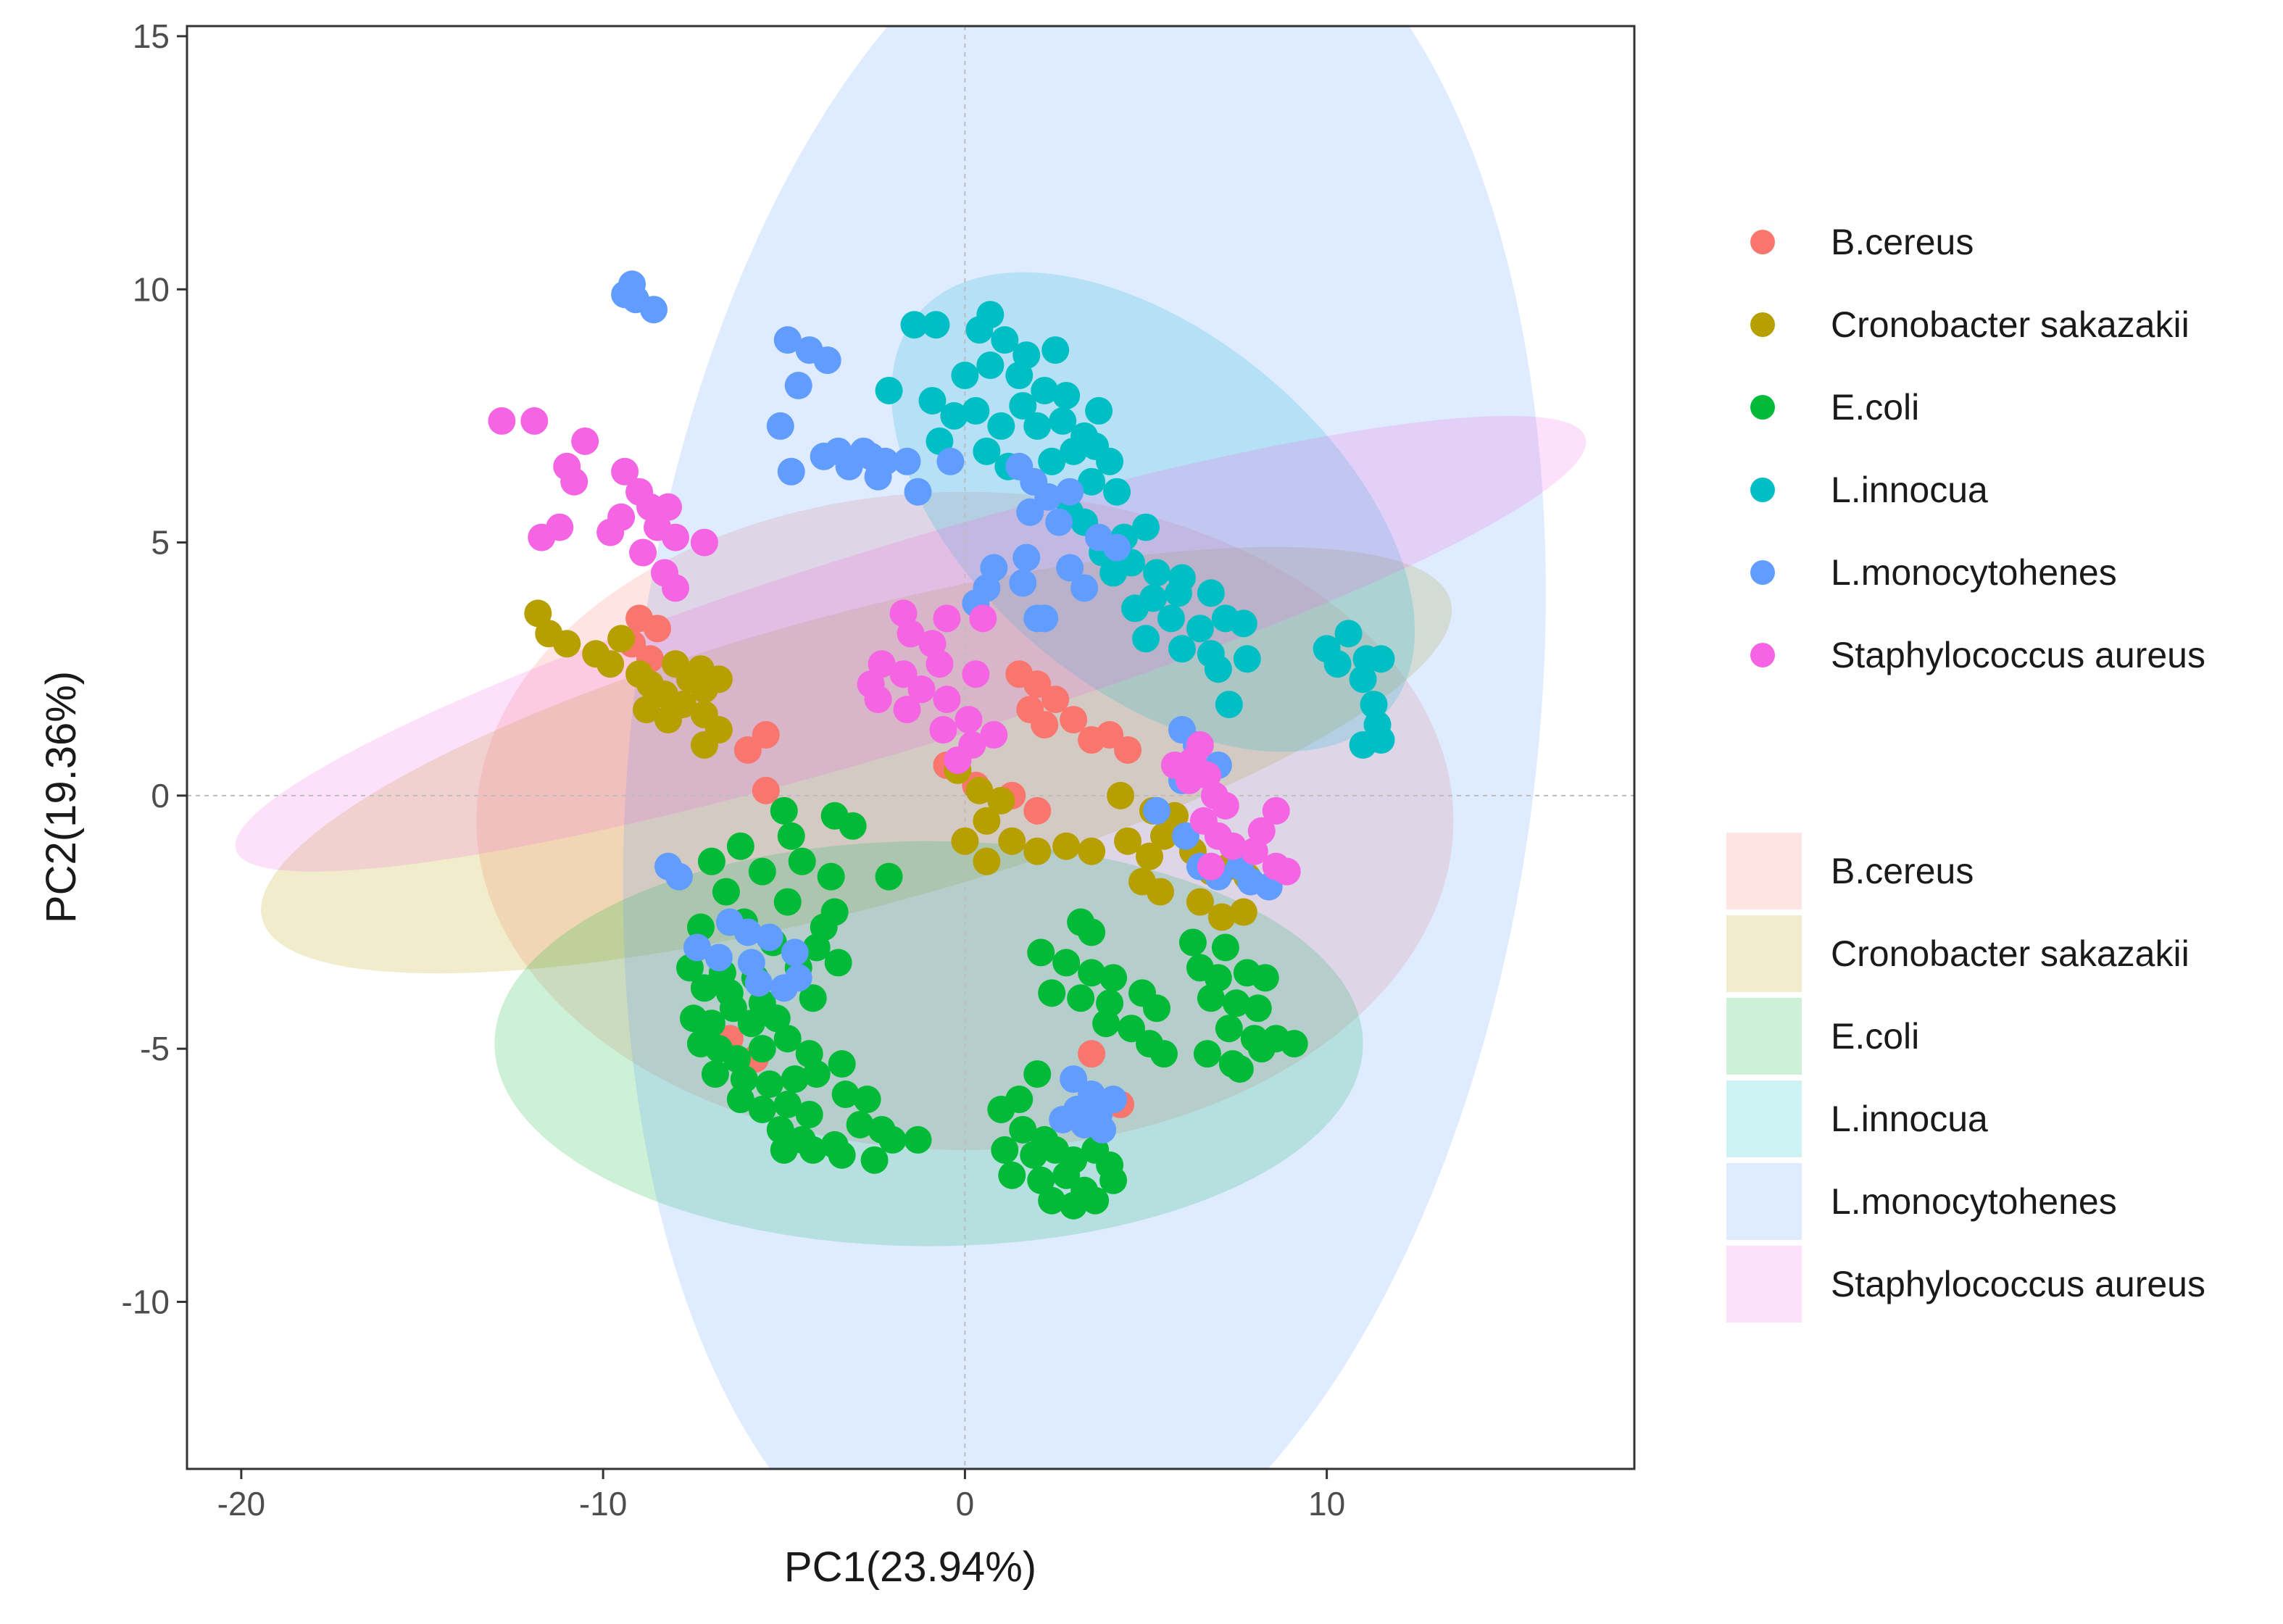 This screenshot has height=1624, width=2283. What do you see at coordinates (241, 1504) in the screenshot?
I see `x-tick-label: -20` at bounding box center [241, 1504].